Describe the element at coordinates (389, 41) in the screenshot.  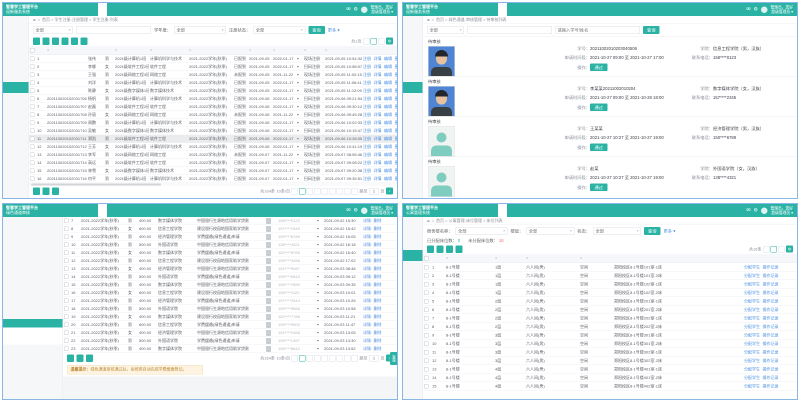
I see `column-settings-button: ⚙` at that location.